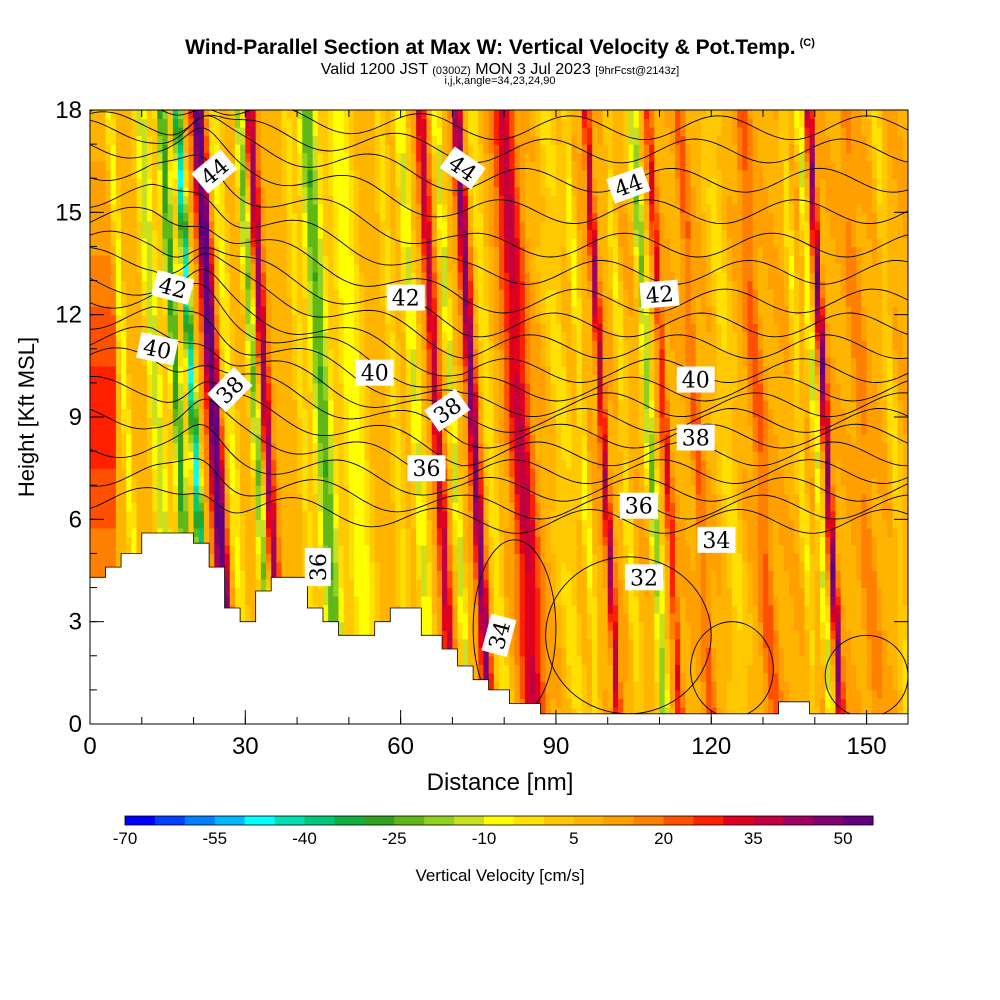  I want to click on x-tick-label: 120, so click(711, 746).